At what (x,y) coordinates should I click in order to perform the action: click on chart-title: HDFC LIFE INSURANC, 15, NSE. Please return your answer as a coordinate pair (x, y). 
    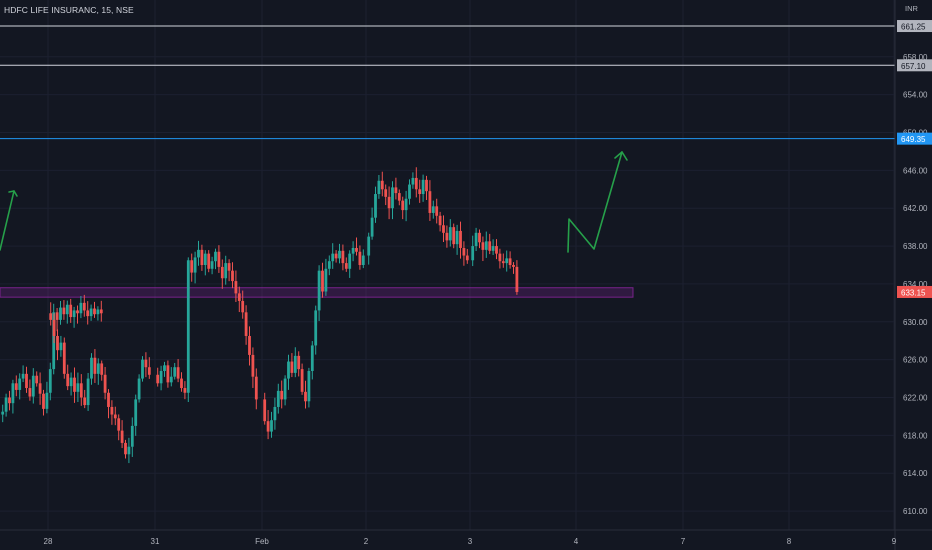
    Looking at the image, I should click on (69, 10).